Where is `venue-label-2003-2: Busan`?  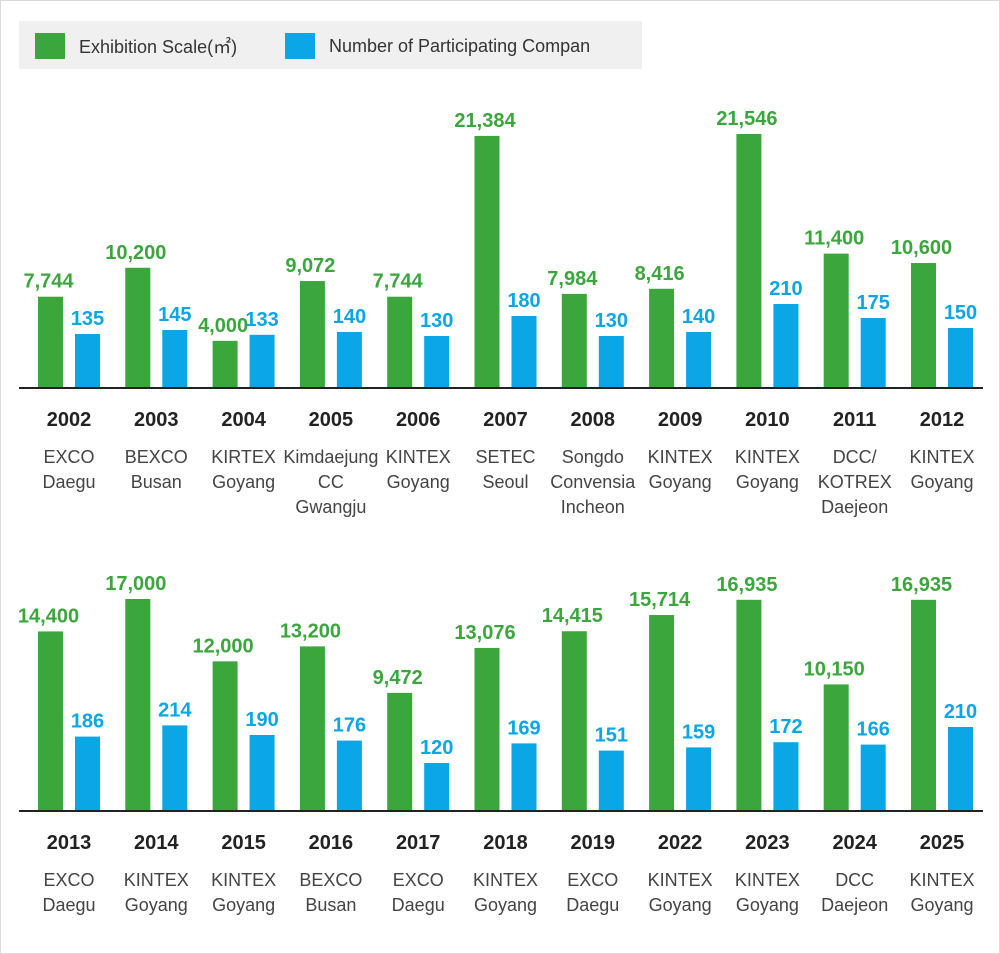
venue-label-2003-2: Busan is located at coordinates (156, 482).